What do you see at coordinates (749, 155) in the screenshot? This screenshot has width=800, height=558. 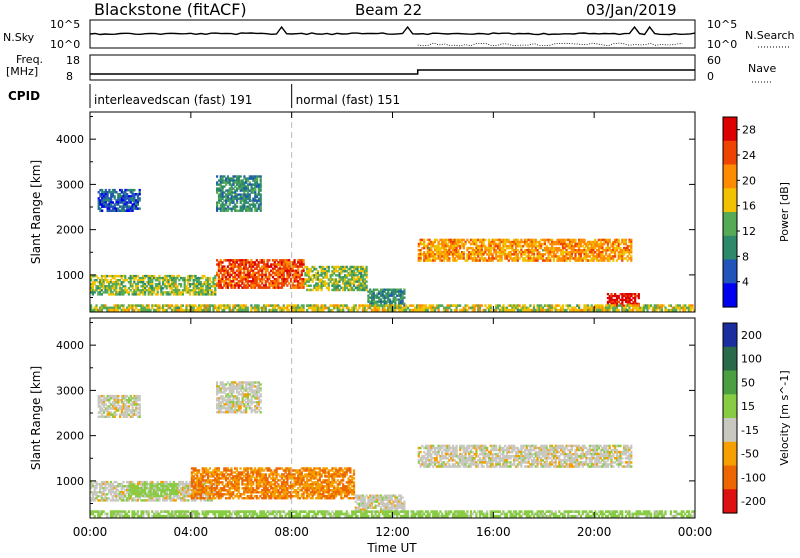 I see `colorbar-tick-label: 24` at bounding box center [749, 155].